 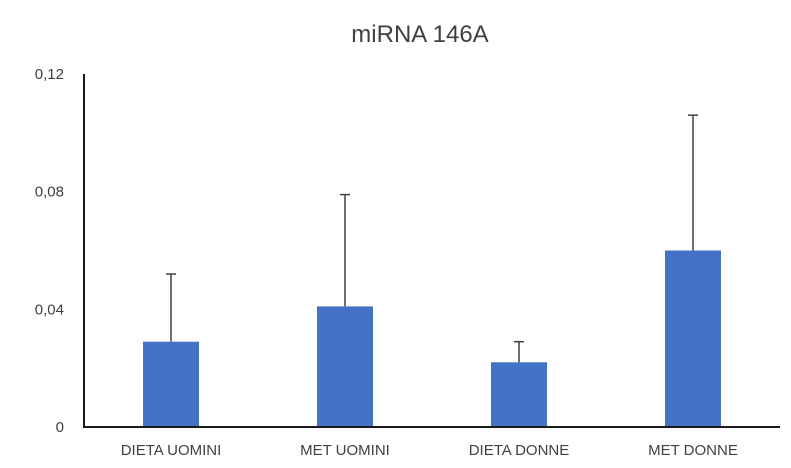 What do you see at coordinates (49, 251) in the screenshot?
I see `y-axis-ticks: 0 0,04 0,08 0,12` at bounding box center [49, 251].